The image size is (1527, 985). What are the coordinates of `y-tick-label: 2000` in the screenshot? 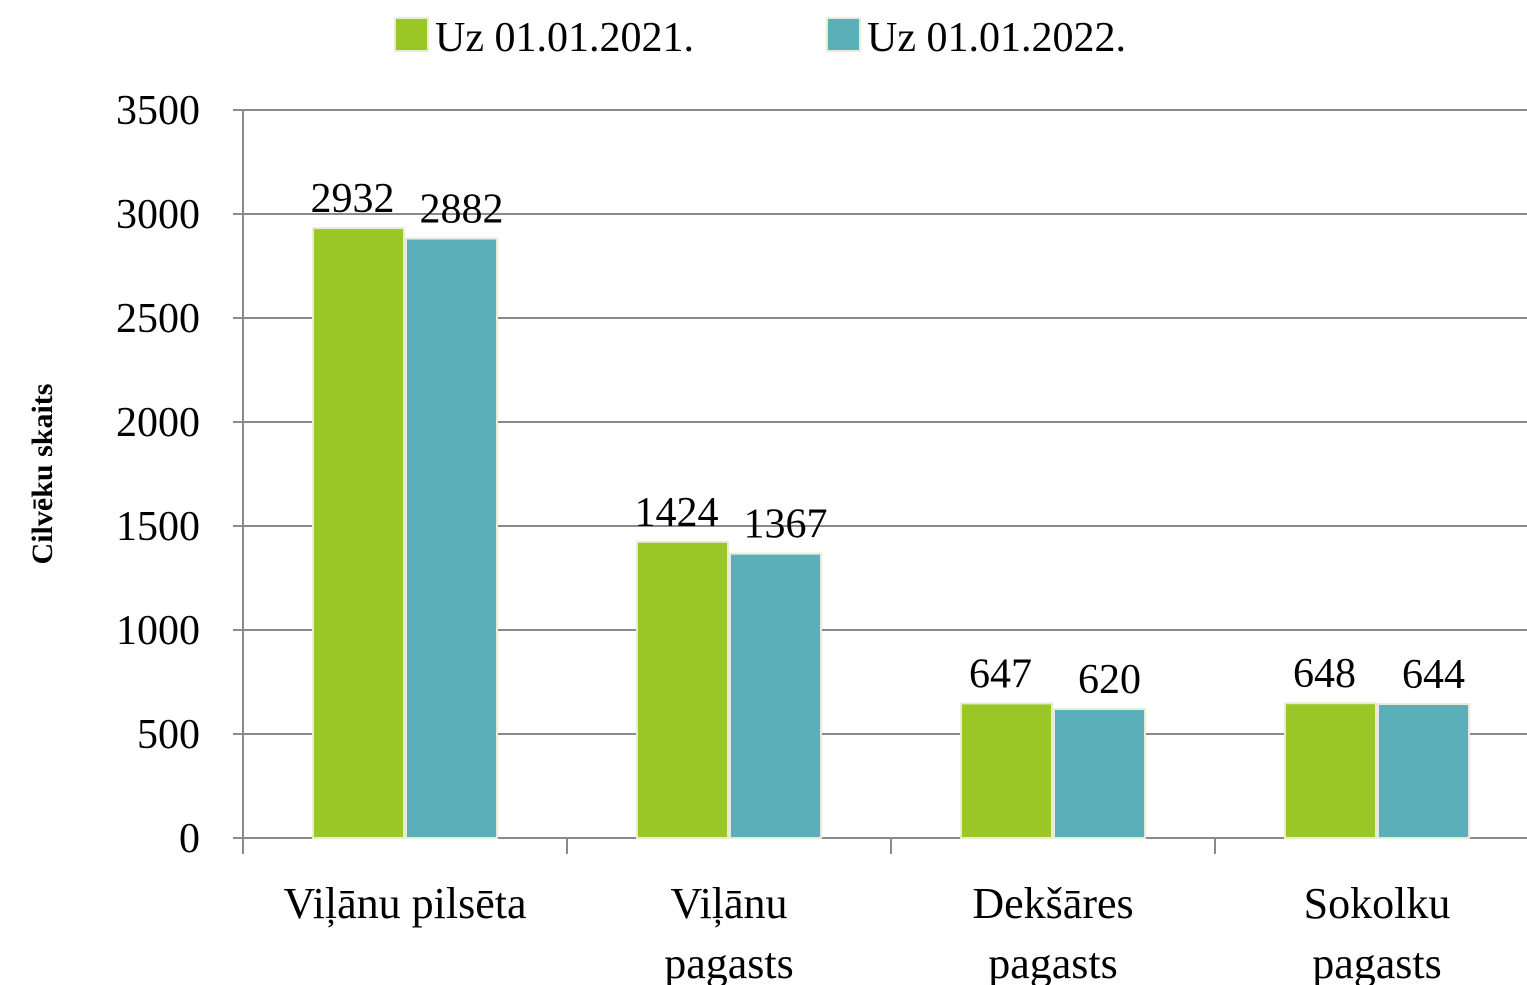 It's located at (158, 423).